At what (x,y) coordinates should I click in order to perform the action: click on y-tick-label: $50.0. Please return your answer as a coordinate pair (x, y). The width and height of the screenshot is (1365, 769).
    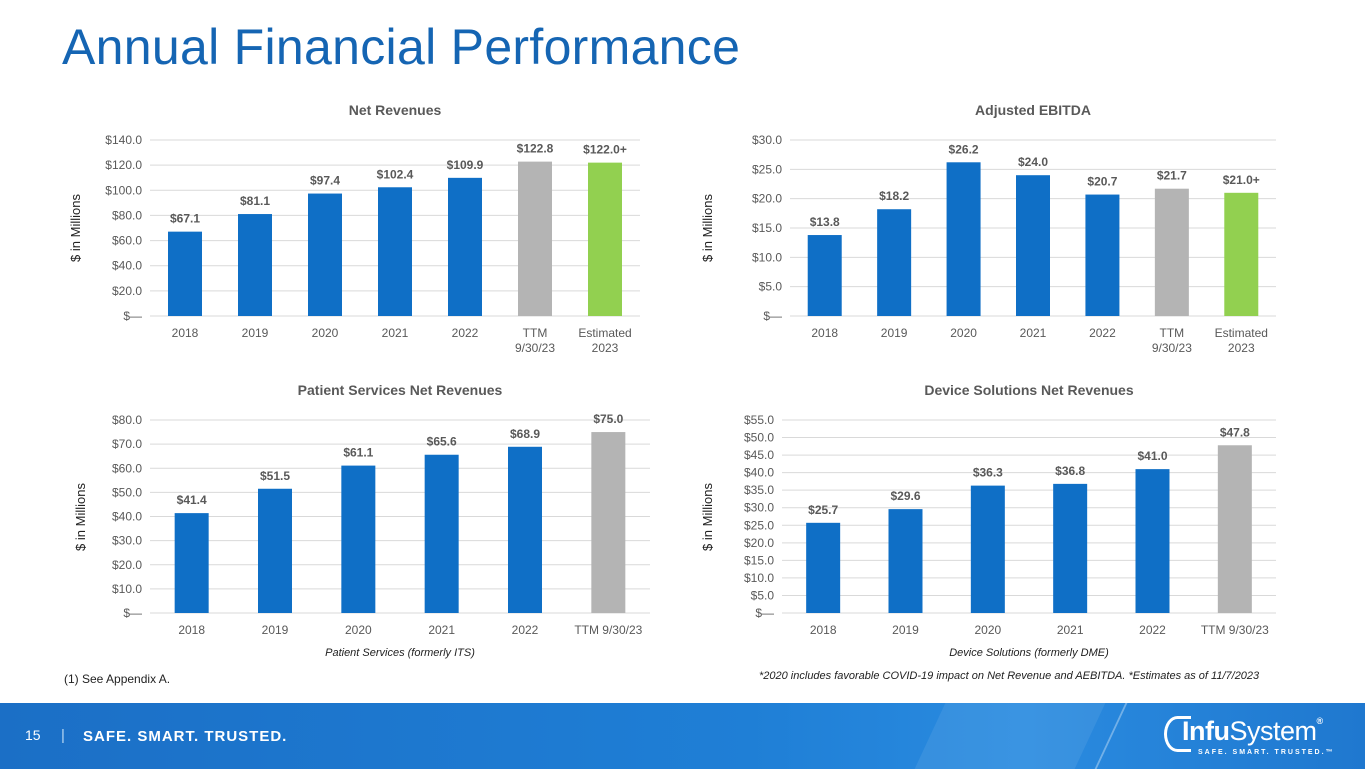
    Looking at the image, I should click on (759, 438).